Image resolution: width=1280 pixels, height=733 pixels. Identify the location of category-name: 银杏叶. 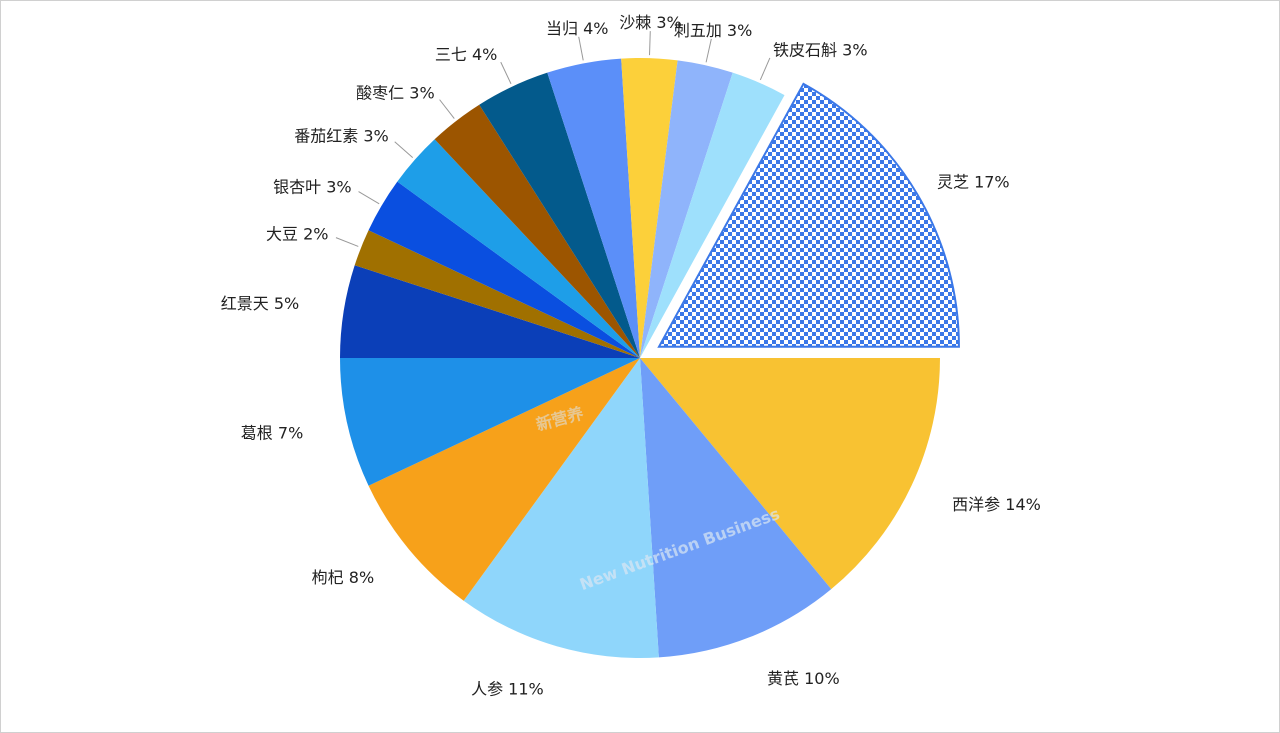
(297, 186).